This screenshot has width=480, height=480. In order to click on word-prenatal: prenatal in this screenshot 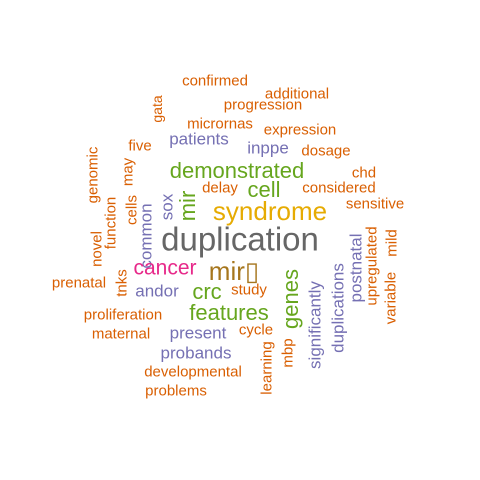, I will do `click(79, 283)`.